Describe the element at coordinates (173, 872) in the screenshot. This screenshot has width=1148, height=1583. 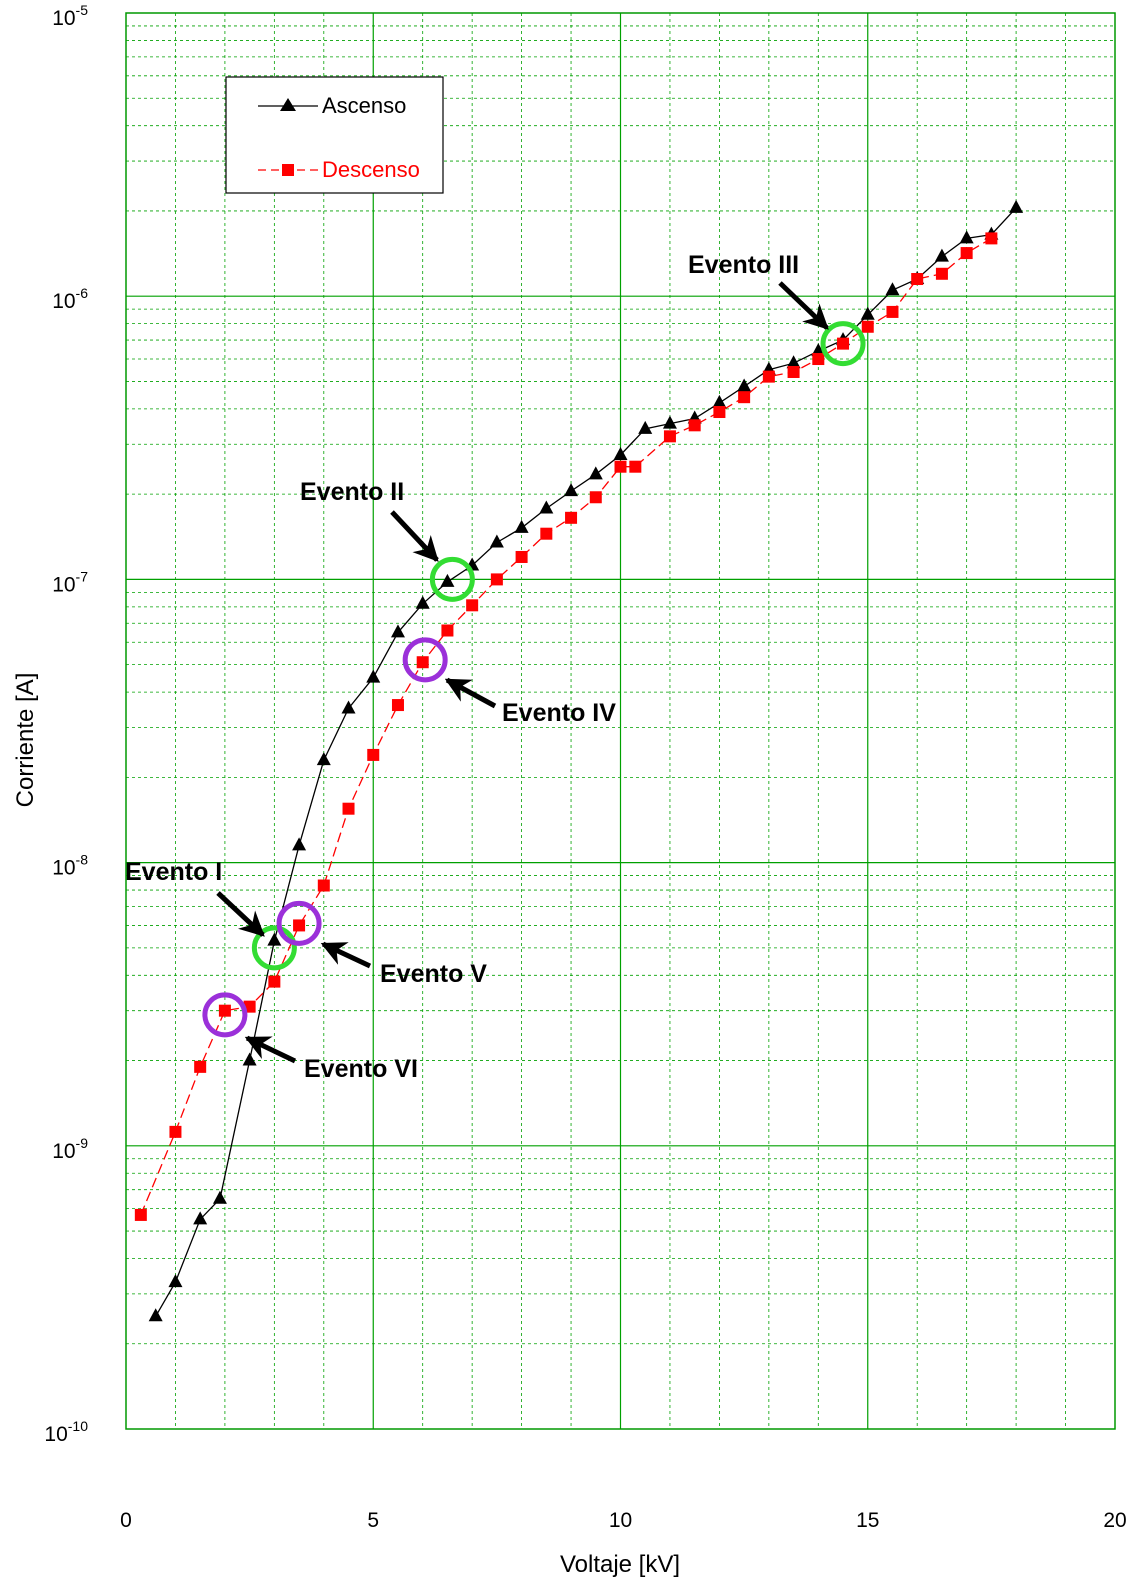
I see `event-label: Evento I` at that location.